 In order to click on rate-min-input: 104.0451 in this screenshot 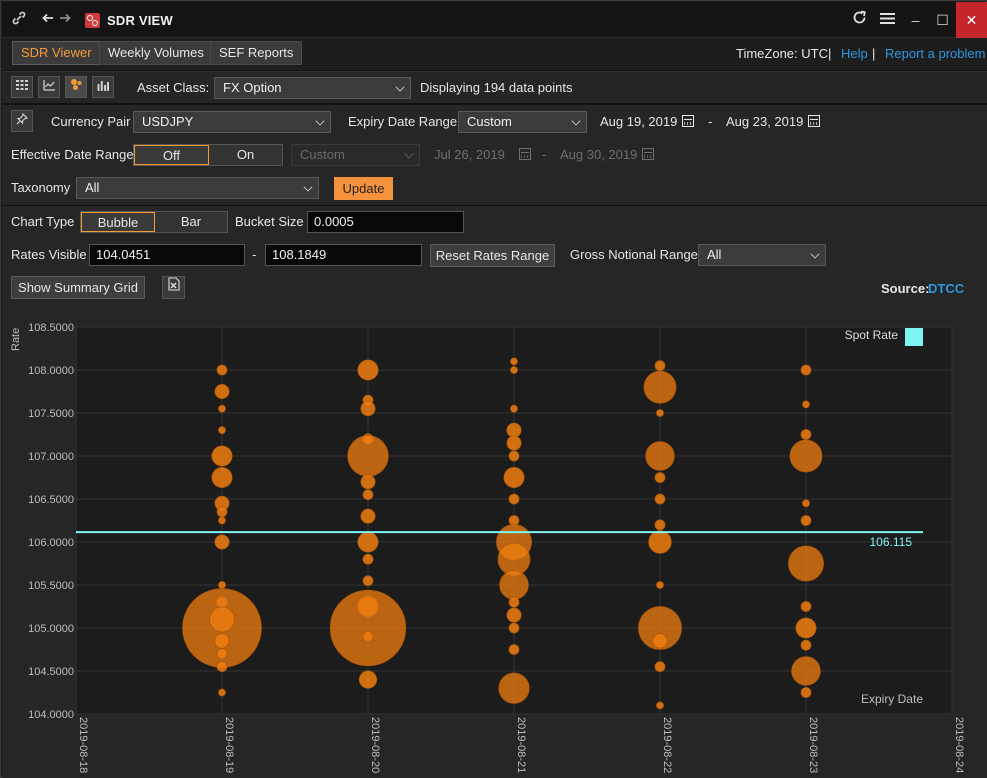, I will do `click(167, 255)`.